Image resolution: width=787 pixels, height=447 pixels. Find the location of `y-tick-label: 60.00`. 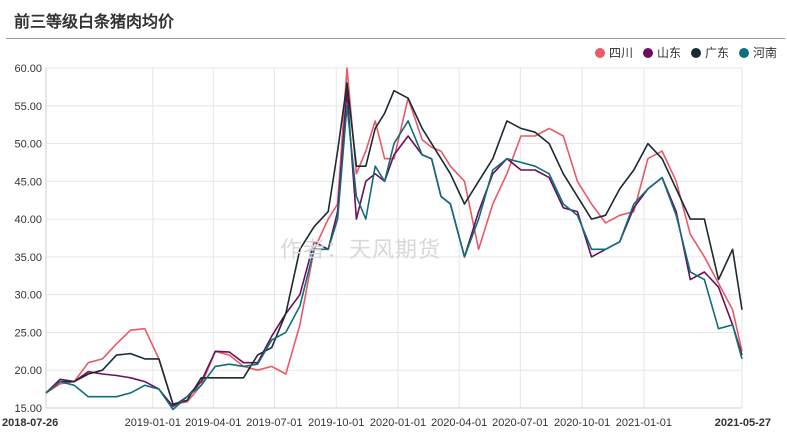

y-tick-label: 60.00 is located at coordinates (28, 69).